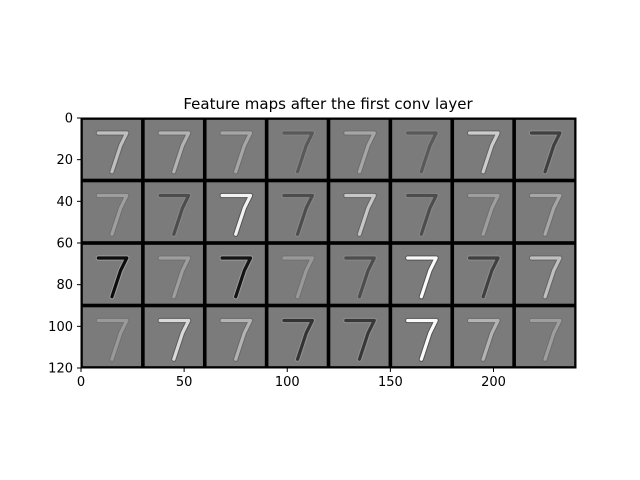 Image resolution: width=640 pixels, height=480 pixels. What do you see at coordinates (81, 382) in the screenshot?
I see `x-tick-label: 0` at bounding box center [81, 382].